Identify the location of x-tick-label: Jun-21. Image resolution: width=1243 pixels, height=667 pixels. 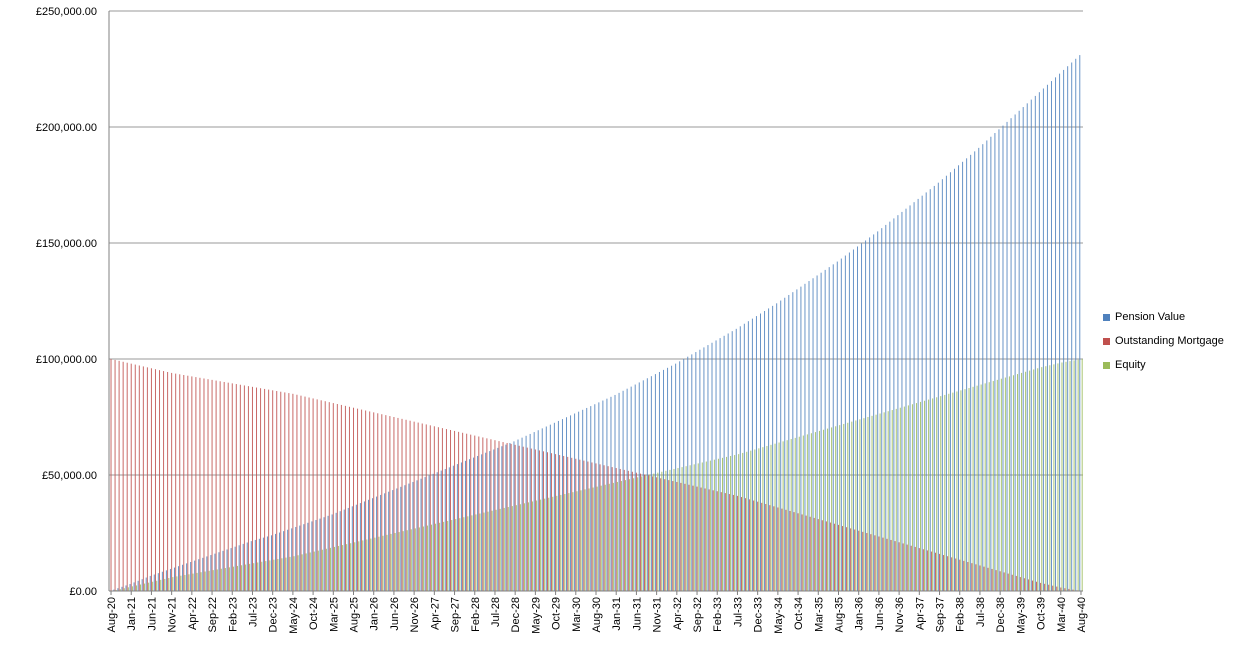
(152, 614).